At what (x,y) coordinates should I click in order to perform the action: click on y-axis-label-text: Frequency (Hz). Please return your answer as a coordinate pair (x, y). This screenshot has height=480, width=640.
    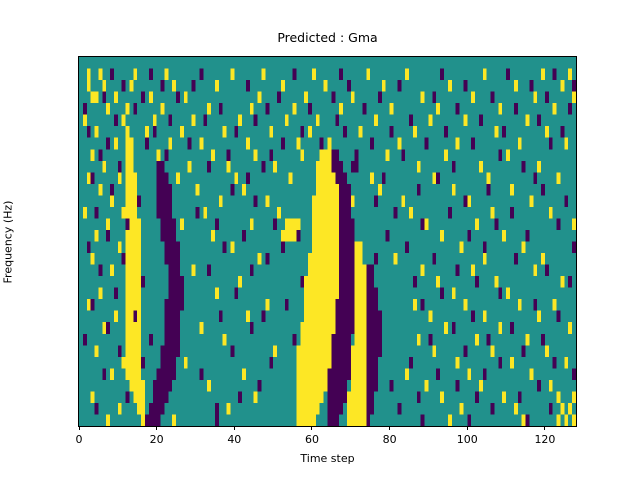
    Looking at the image, I should click on (8, 241).